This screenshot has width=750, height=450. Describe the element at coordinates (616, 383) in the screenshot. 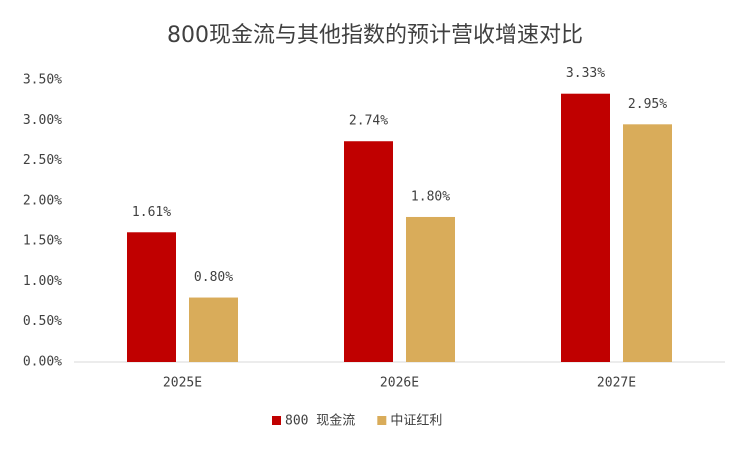

I see `x-tick-label: 2027E` at that location.